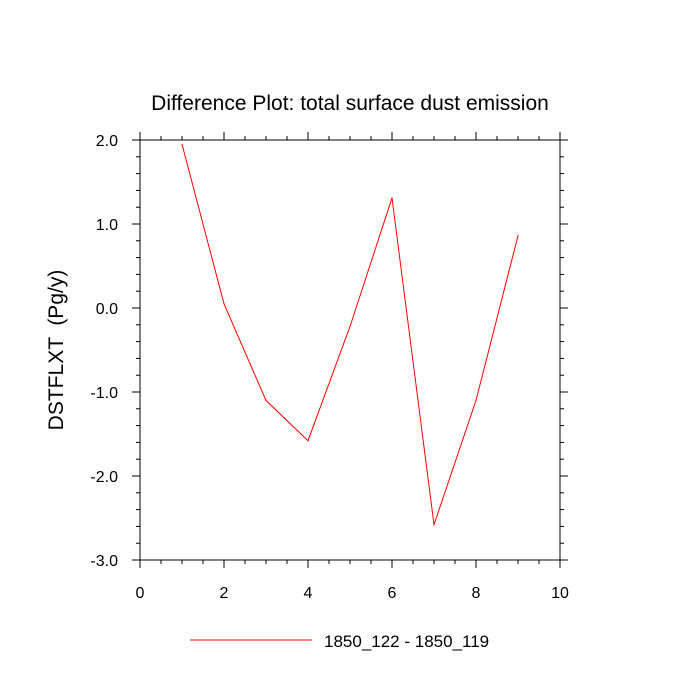  What do you see at coordinates (560, 593) in the screenshot?
I see `x-tick-label: 10` at bounding box center [560, 593].